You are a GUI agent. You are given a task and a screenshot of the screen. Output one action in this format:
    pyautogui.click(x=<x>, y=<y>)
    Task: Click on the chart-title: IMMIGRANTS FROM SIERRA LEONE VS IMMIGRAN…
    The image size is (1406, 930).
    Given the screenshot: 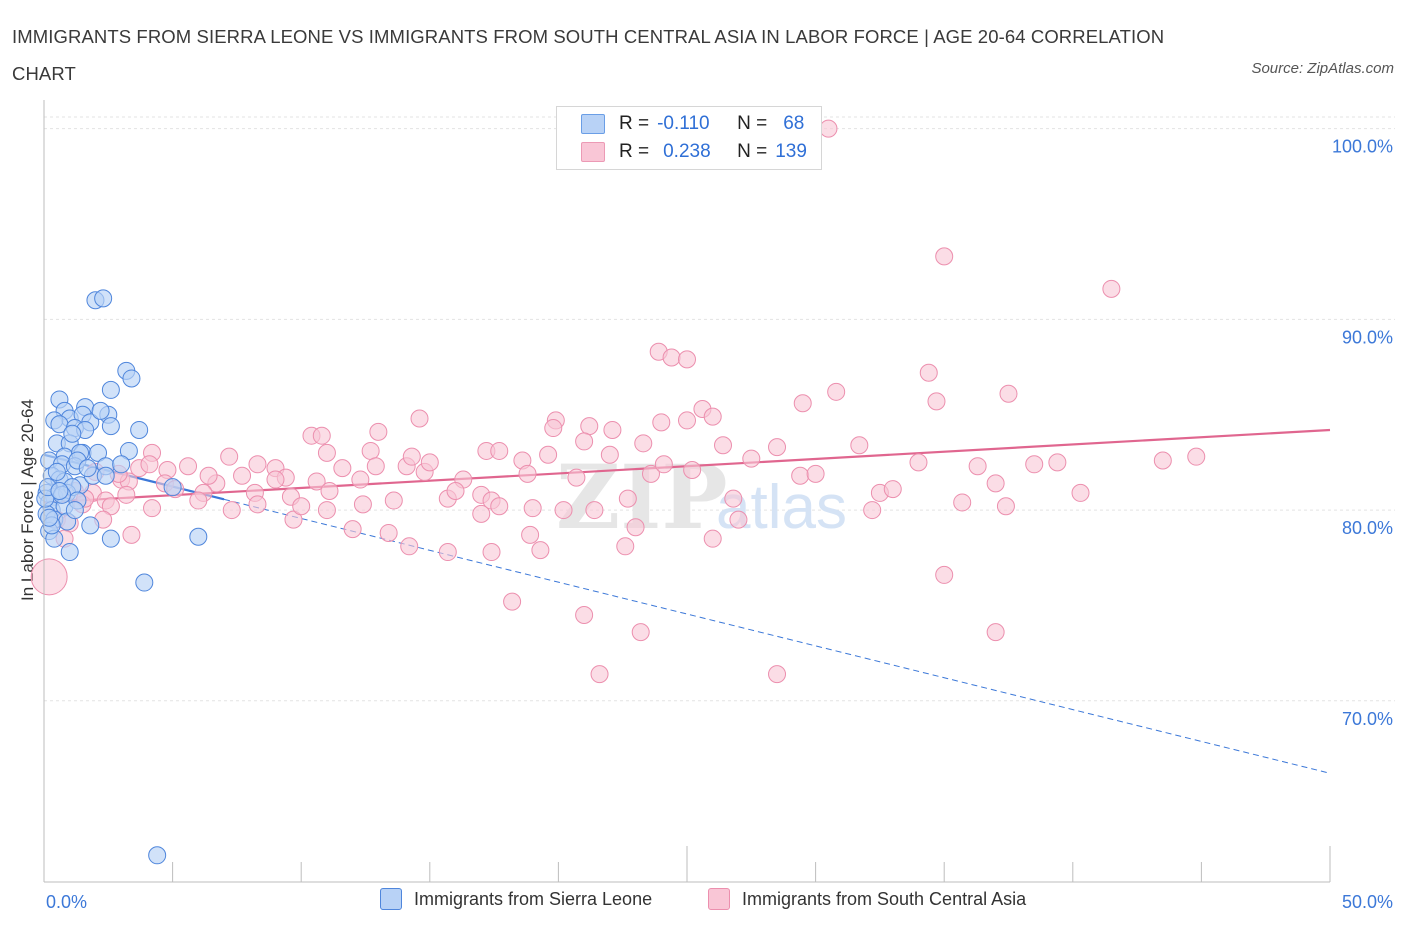 What is the action you would take?
    pyautogui.click(x=588, y=55)
    